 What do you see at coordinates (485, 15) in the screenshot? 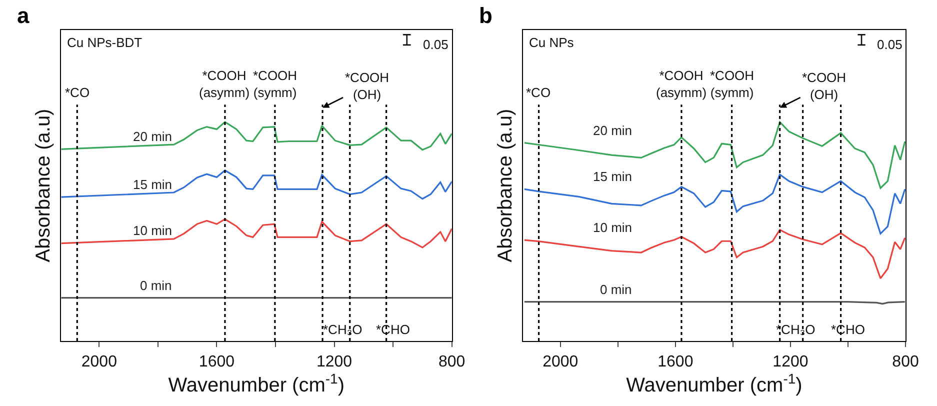
I see `chart-title: b` at bounding box center [485, 15].